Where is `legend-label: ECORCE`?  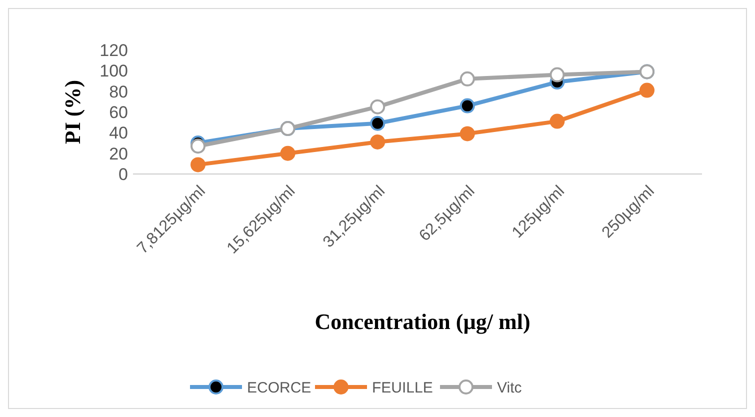 legend-label: ECORCE is located at coordinates (279, 387).